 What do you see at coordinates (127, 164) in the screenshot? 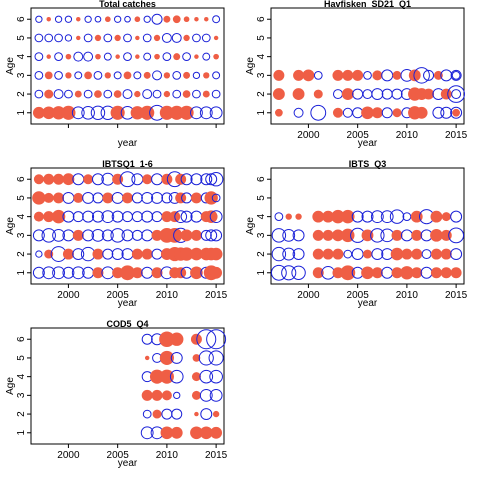
I see `panel-title: IBTSQ1_1-6` at bounding box center [127, 164].